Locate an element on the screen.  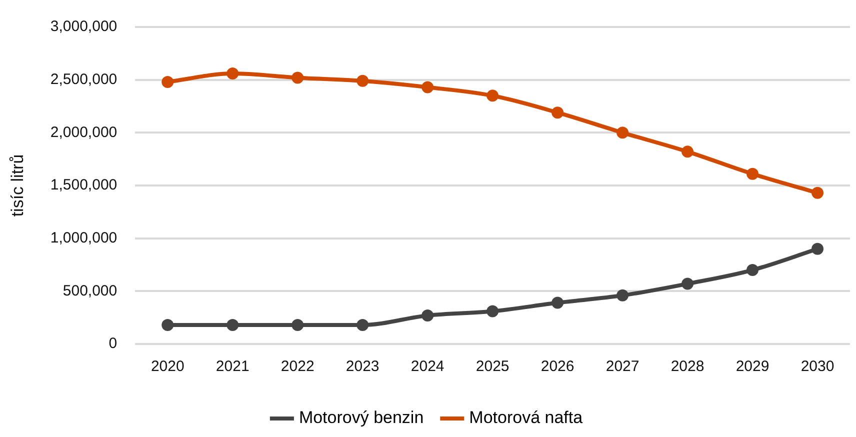
y-tick-label: 3,000,000 is located at coordinates (84, 27).